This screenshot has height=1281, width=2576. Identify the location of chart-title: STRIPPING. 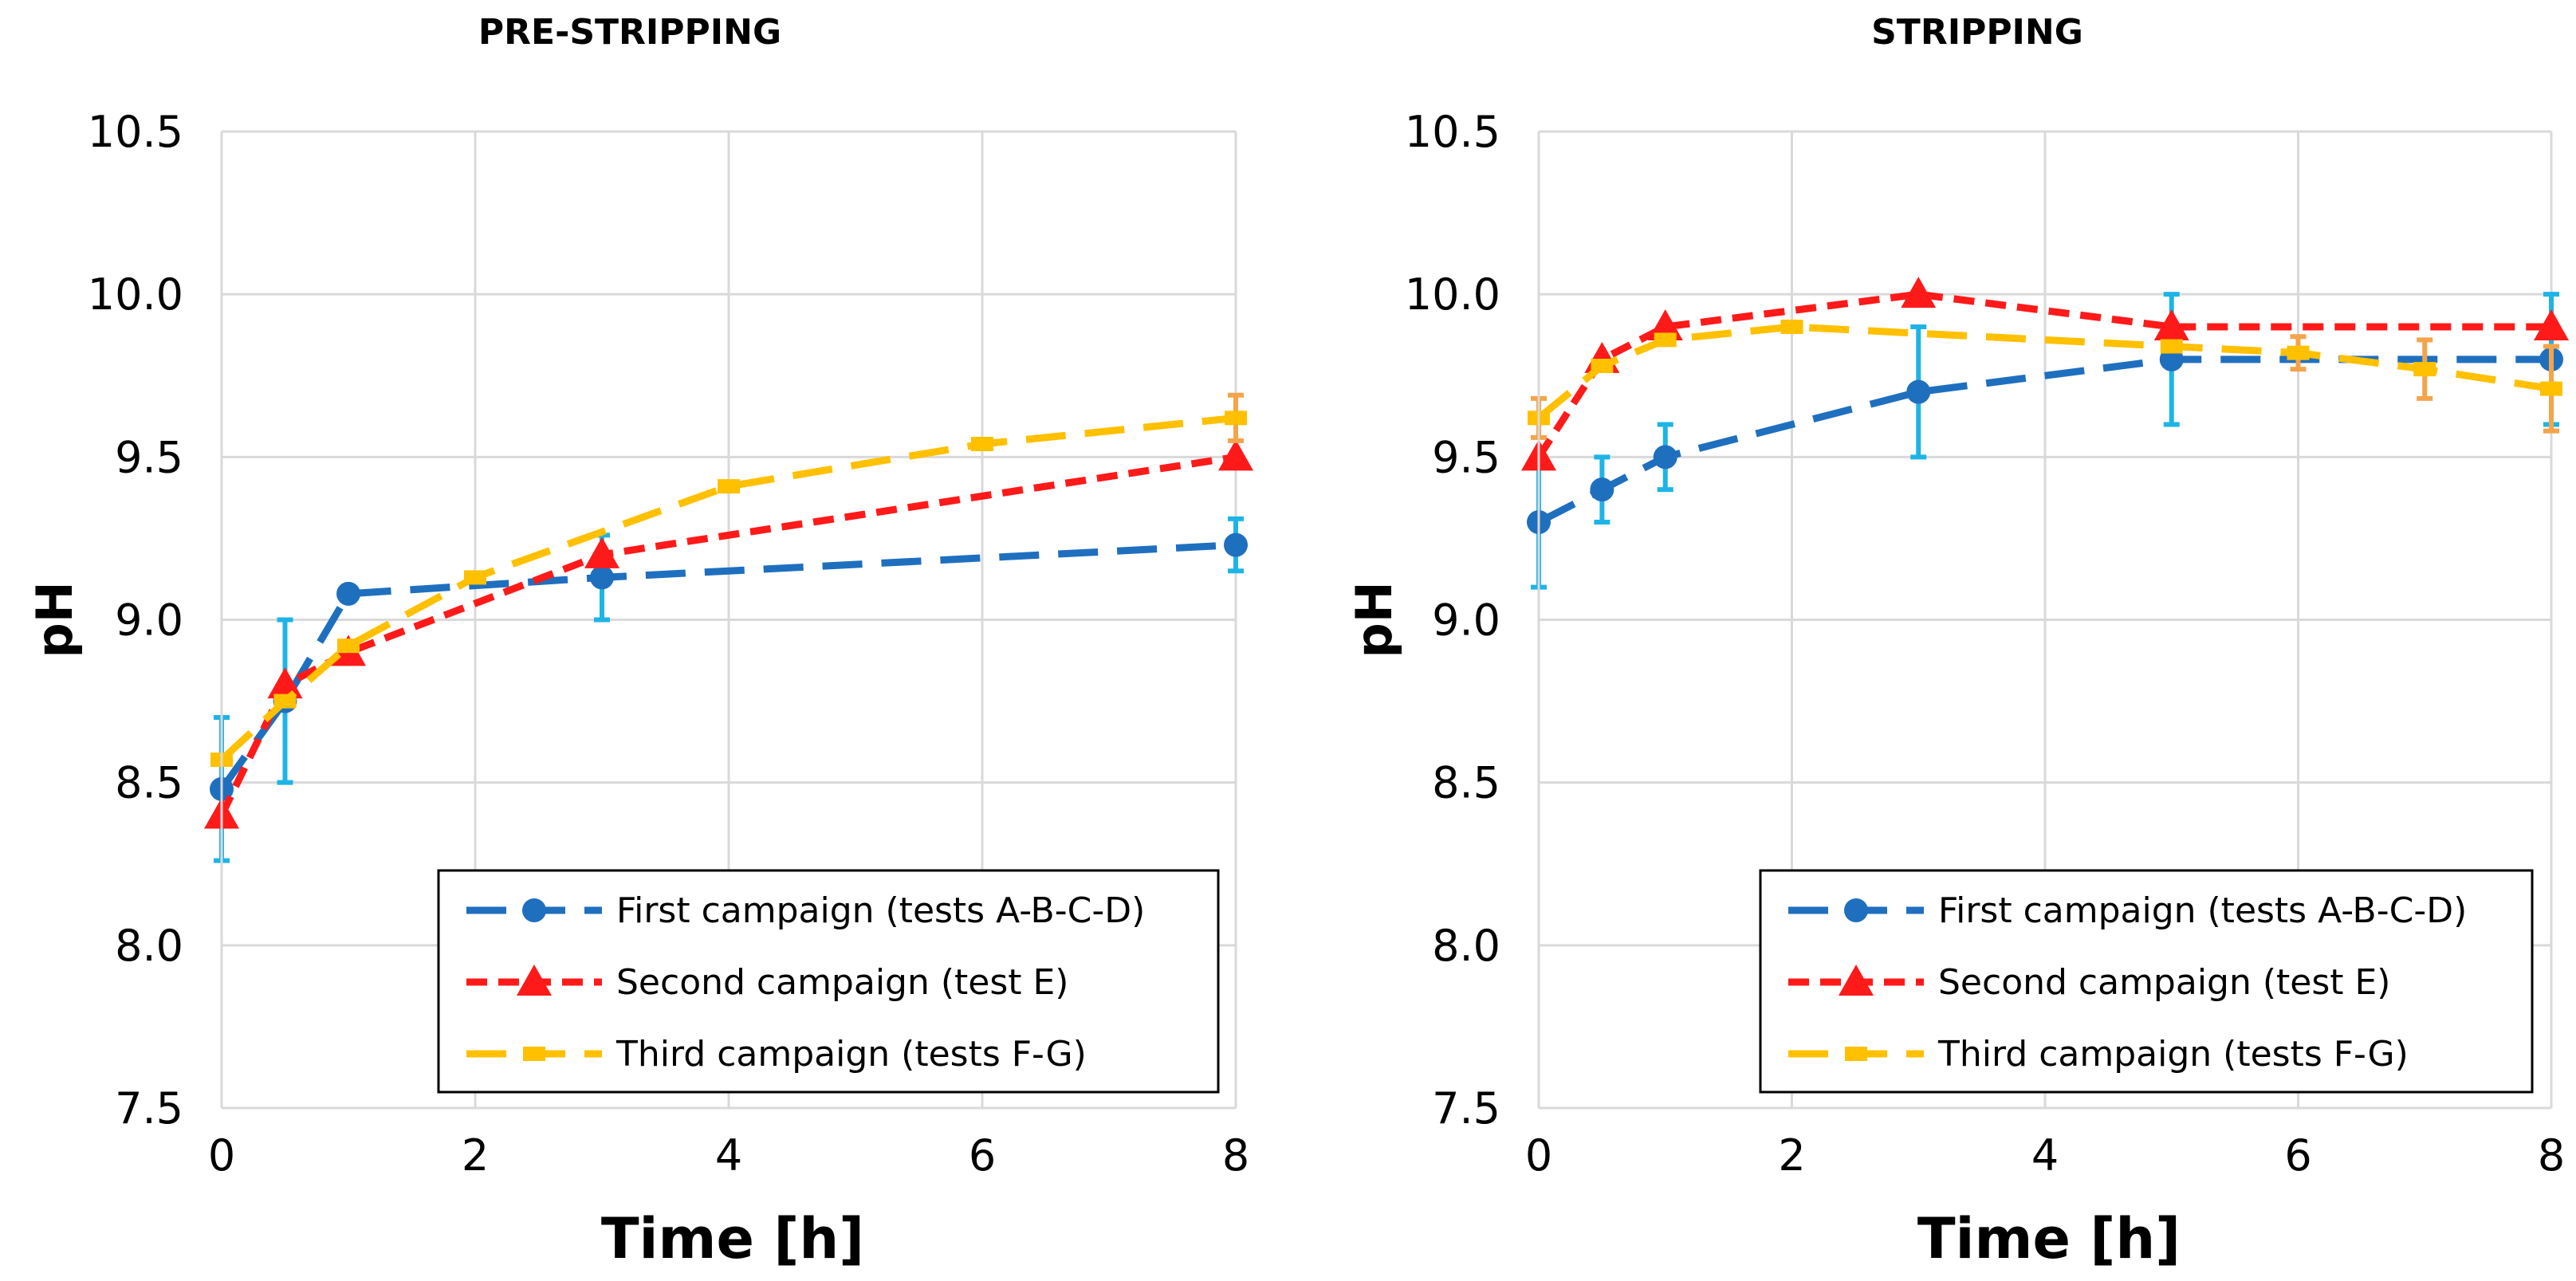
(1977, 32).